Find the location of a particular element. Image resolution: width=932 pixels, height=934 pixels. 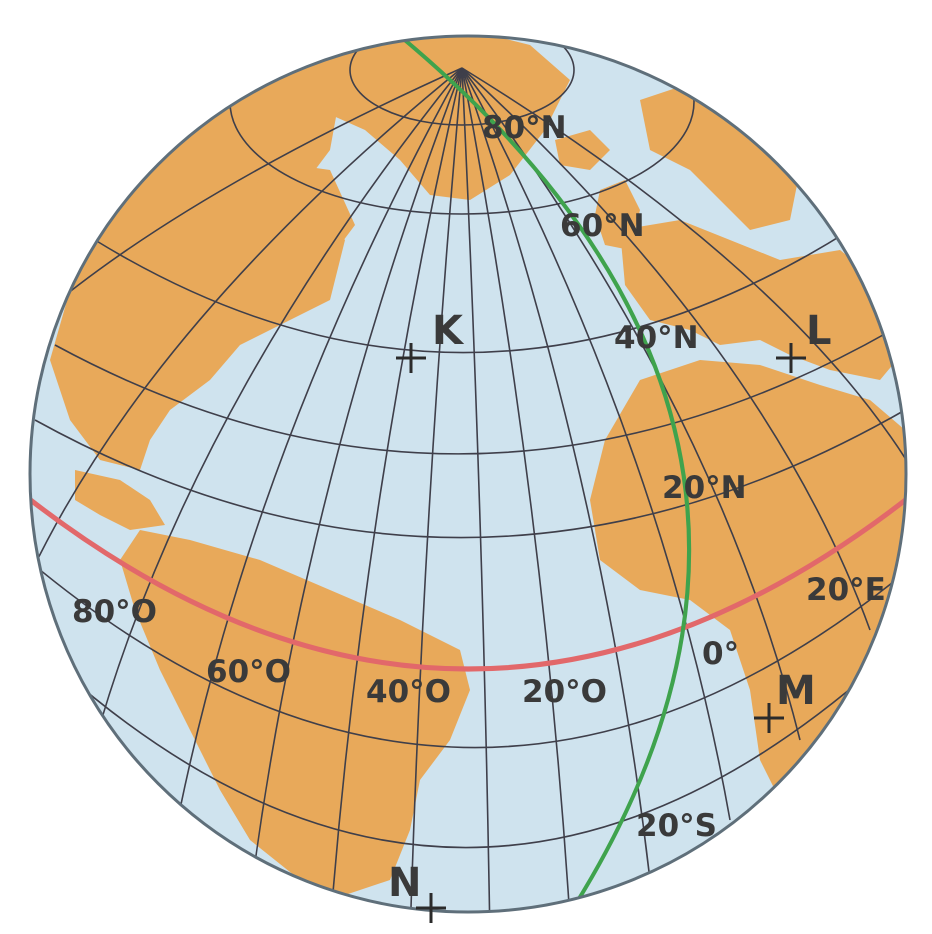

point-l-marker is located at coordinates (791, 358).